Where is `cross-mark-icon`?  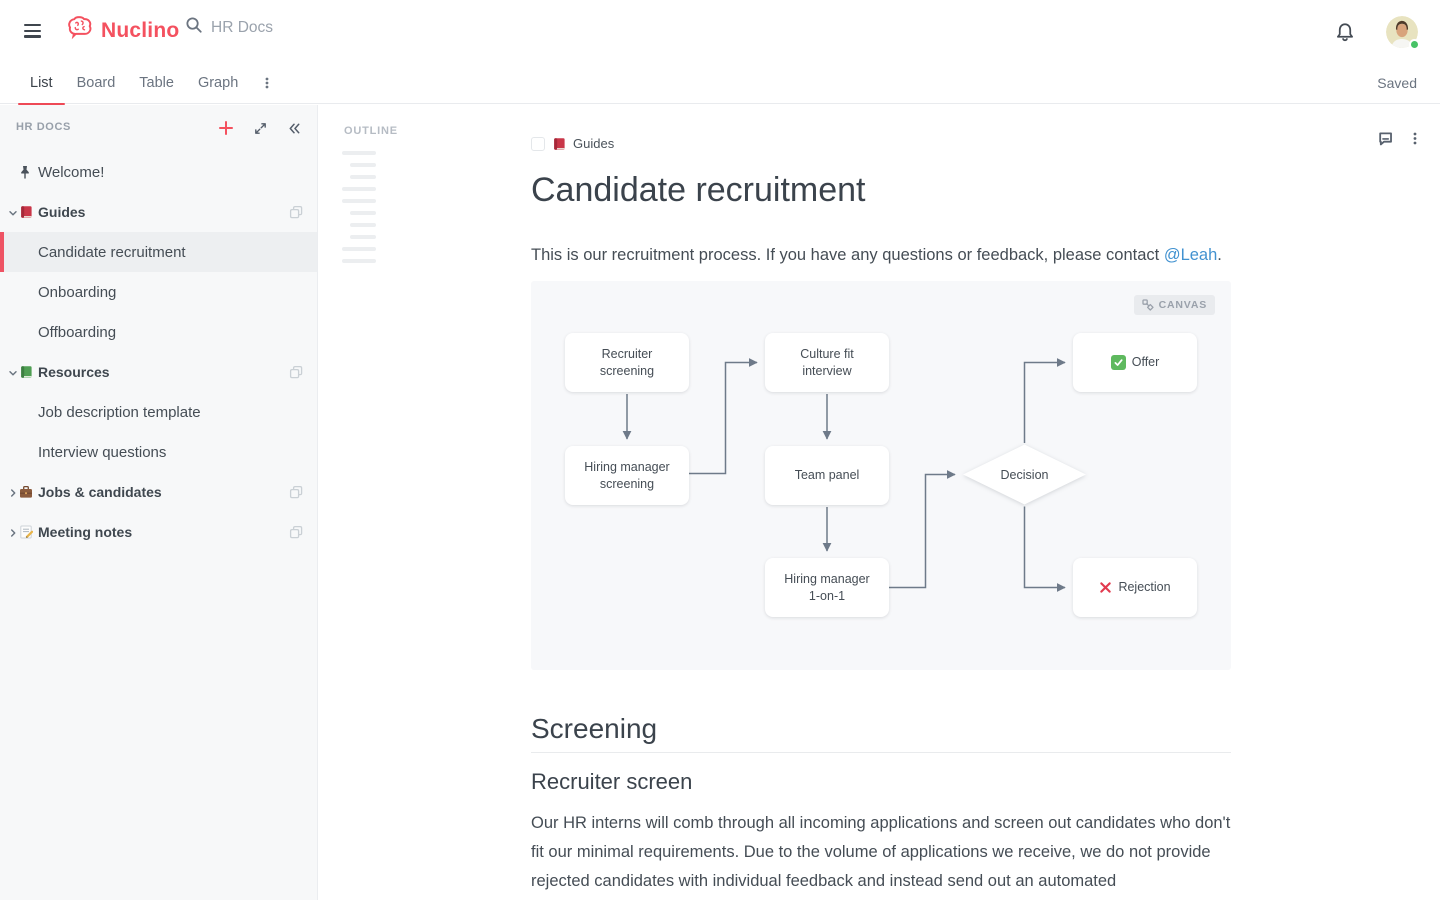 cross-mark-icon is located at coordinates (1105, 587).